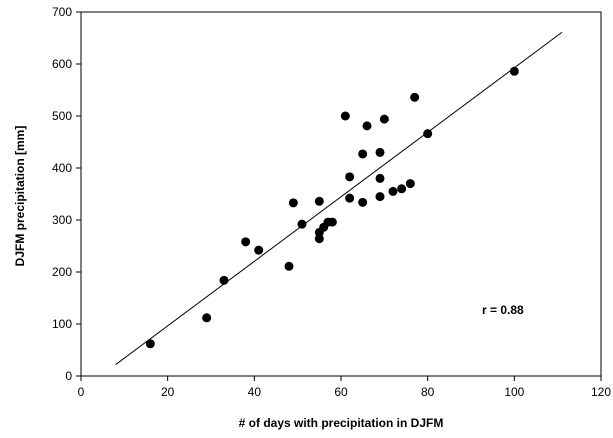  I want to click on y-tick-label: 300, so click(62, 220).